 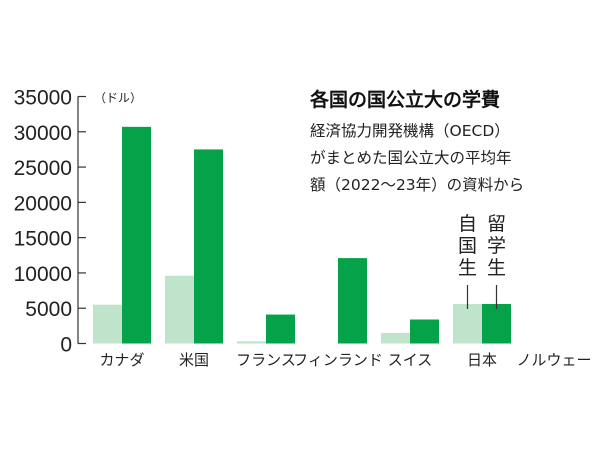 I want to click on category-label: 日本, so click(x=482, y=360).